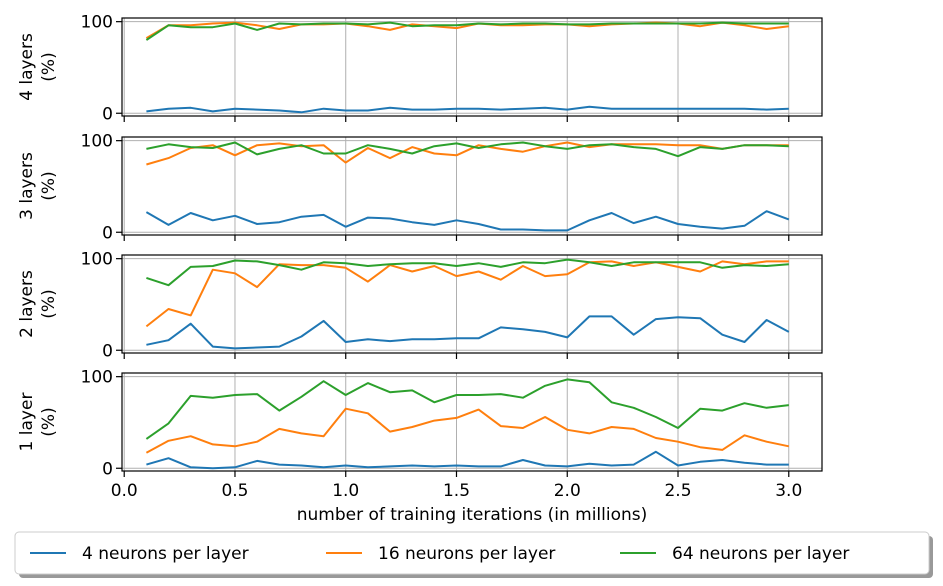  I want to click on legend-label: 4 neurons per layer, so click(165, 554).